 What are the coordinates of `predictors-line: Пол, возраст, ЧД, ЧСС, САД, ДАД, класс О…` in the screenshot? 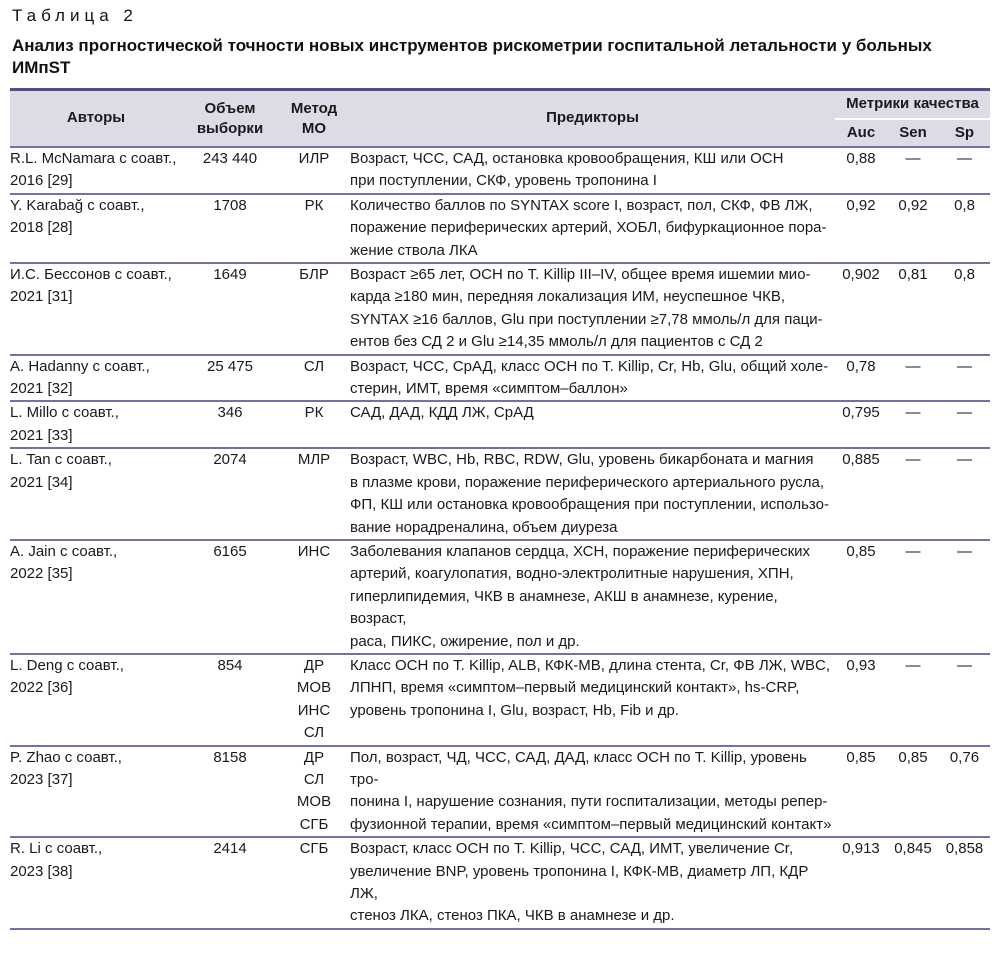 It's located at (578, 768).